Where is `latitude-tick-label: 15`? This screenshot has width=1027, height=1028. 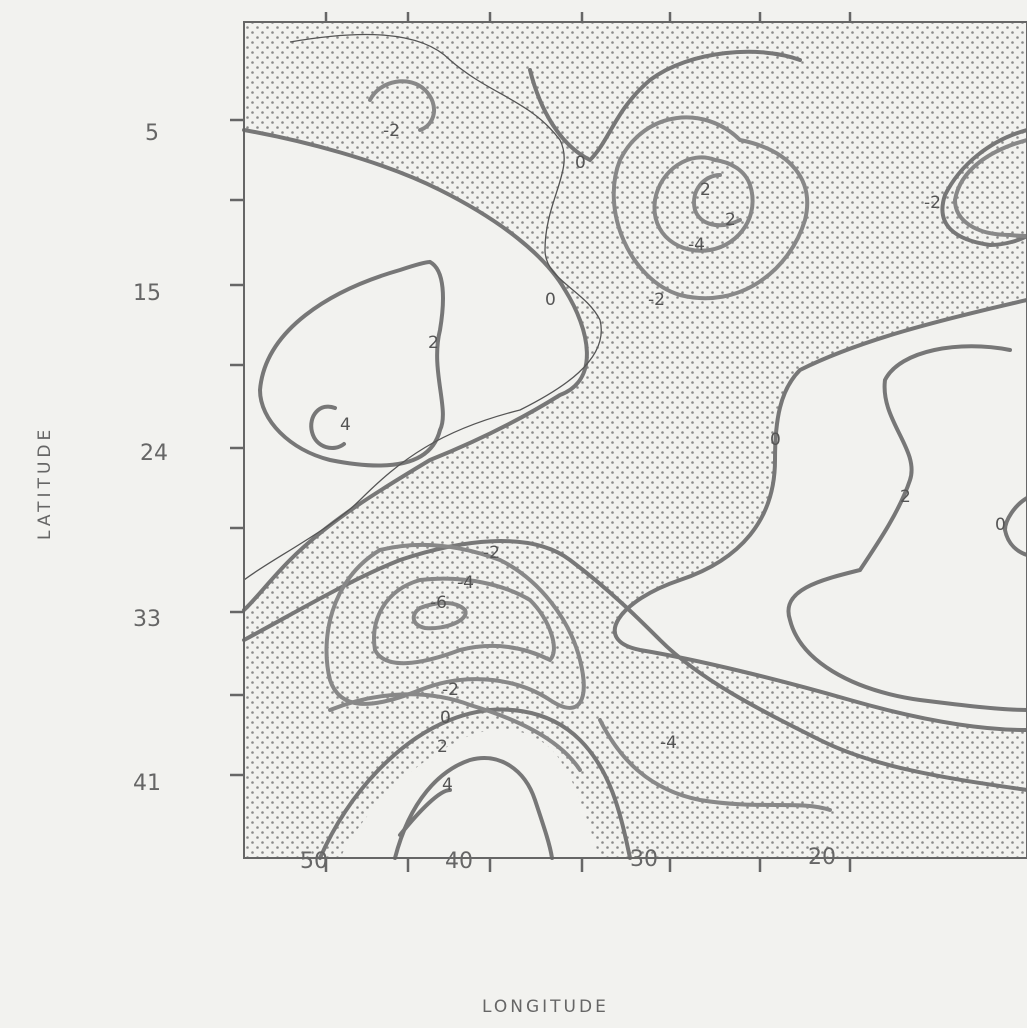 latitude-tick-label: 15 is located at coordinates (147, 293).